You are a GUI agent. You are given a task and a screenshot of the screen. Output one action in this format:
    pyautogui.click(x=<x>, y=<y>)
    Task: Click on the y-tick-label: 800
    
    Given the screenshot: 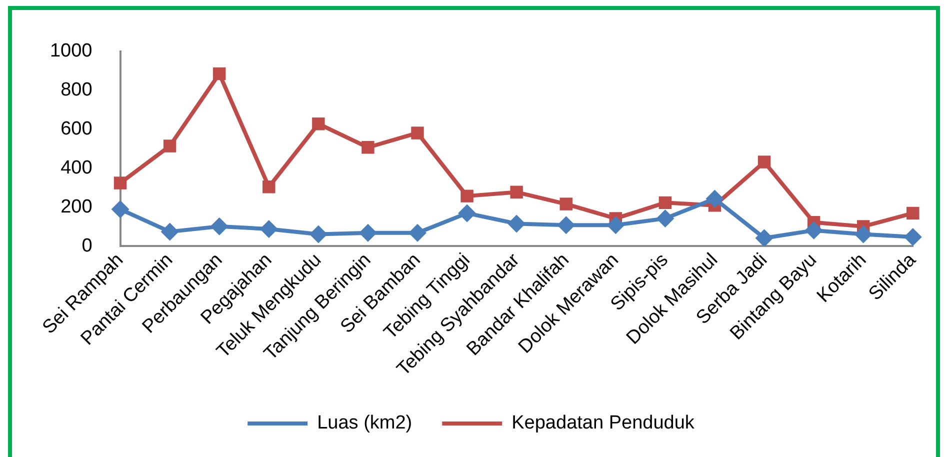 What is the action you would take?
    pyautogui.click(x=76, y=90)
    